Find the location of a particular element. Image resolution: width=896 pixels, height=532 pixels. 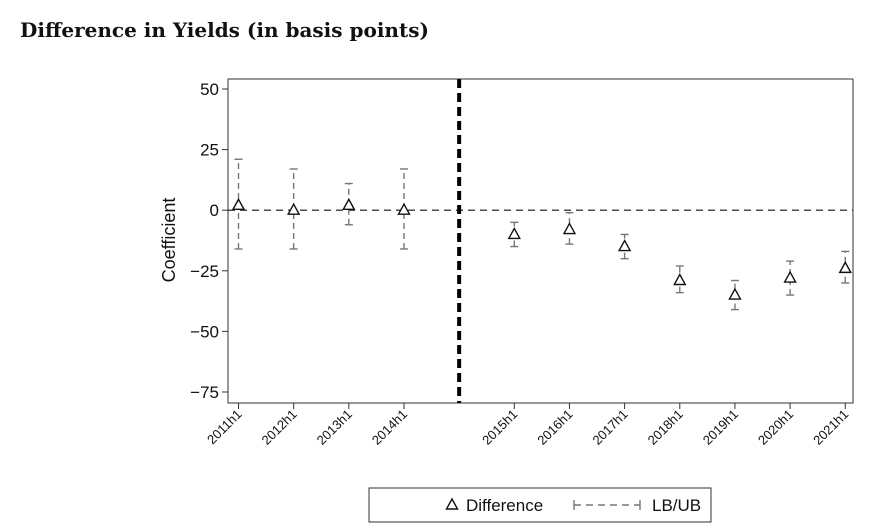

x-tick-label: 2021h1 is located at coordinates (830, 427).